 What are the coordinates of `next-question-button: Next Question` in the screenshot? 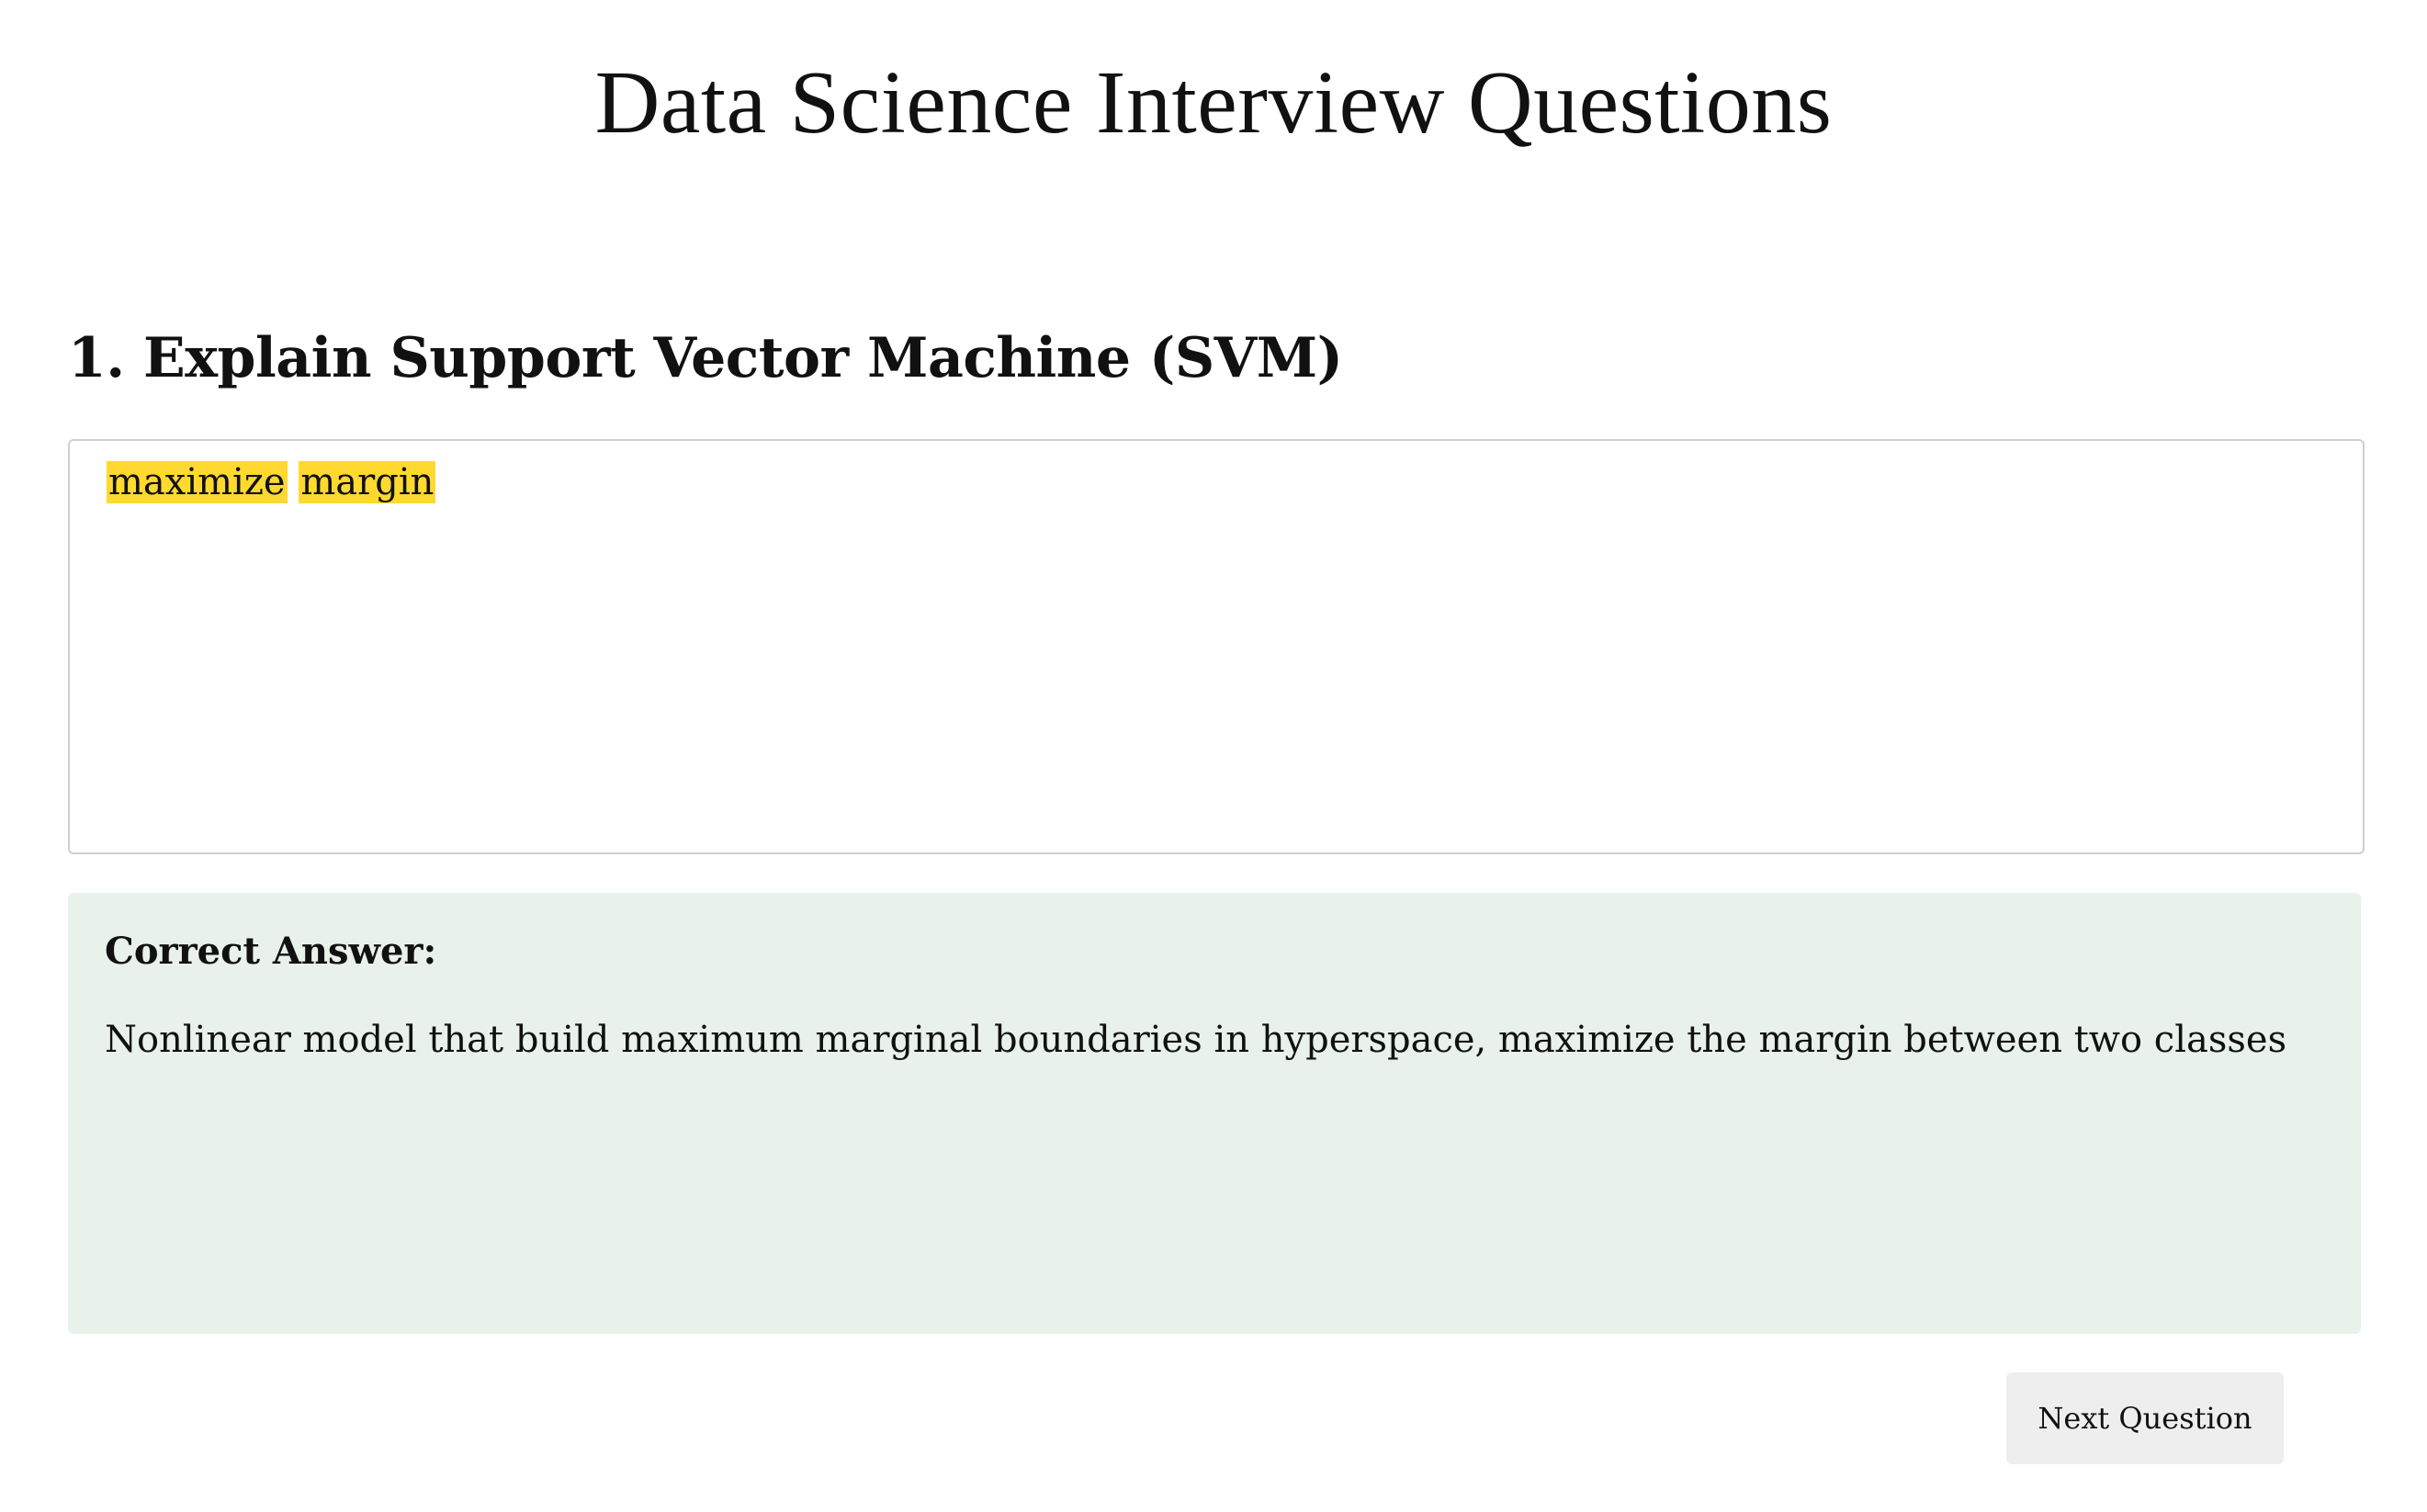 It's located at (2145, 1418).